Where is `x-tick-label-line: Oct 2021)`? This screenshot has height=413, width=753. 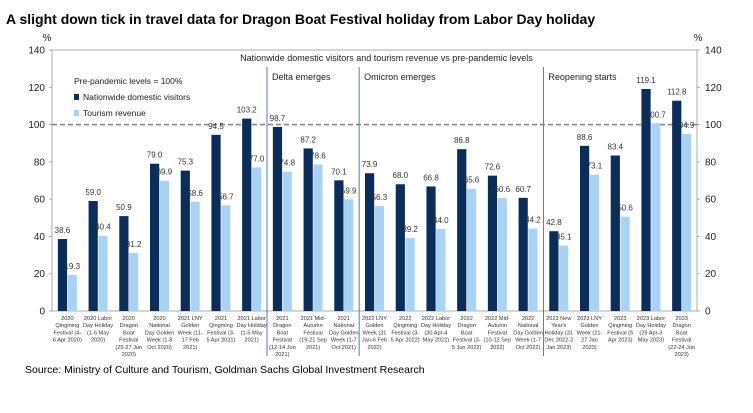 x-tick-label-line: Oct 2021) is located at coordinates (343, 348).